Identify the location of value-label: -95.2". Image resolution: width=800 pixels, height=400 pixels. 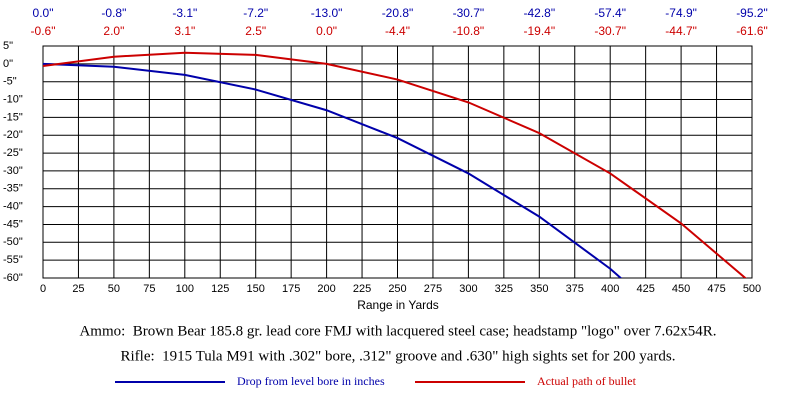
(752, 13).